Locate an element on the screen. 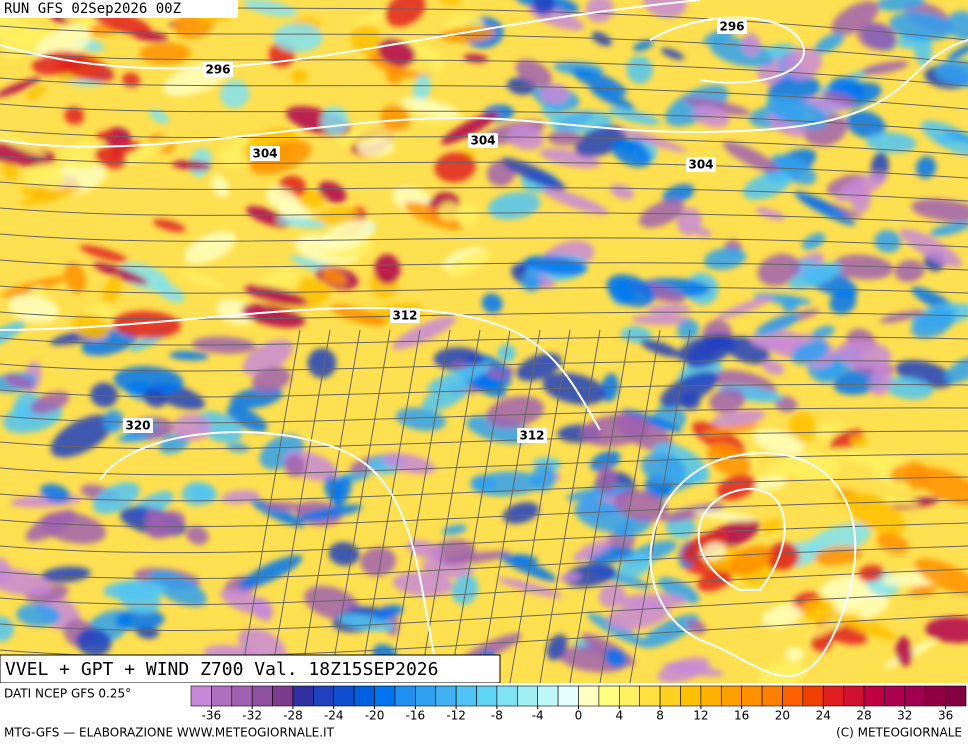 The image size is (968, 749). contour-label: 296 is located at coordinates (731, 27).